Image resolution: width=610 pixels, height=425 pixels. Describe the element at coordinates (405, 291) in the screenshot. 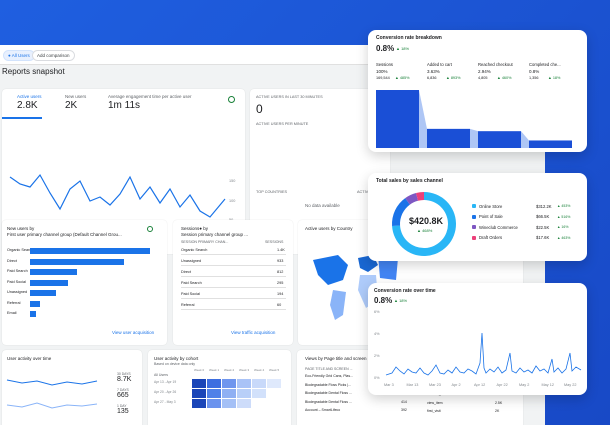

I see `panel-title: Conversion rate over time` at that location.